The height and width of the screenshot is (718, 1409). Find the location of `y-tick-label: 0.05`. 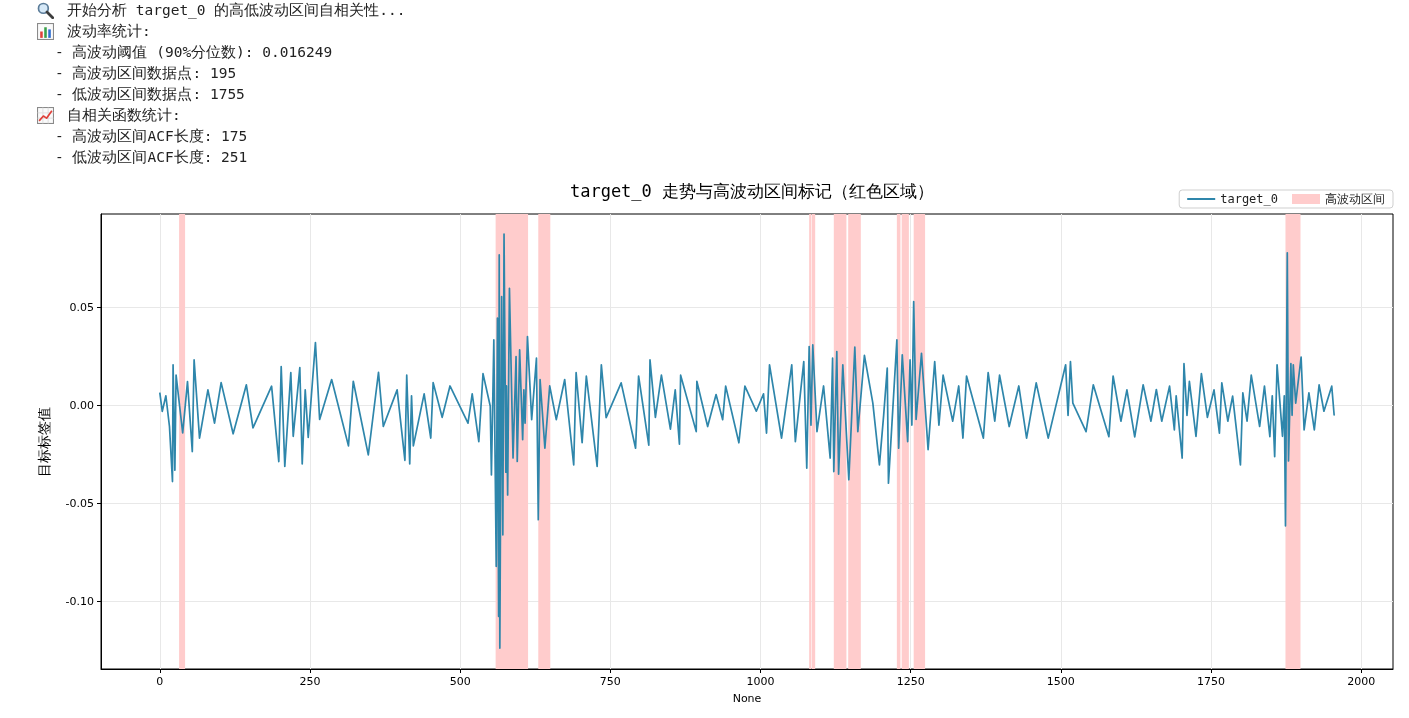

y-tick-label: 0.05 is located at coordinates (81, 308).